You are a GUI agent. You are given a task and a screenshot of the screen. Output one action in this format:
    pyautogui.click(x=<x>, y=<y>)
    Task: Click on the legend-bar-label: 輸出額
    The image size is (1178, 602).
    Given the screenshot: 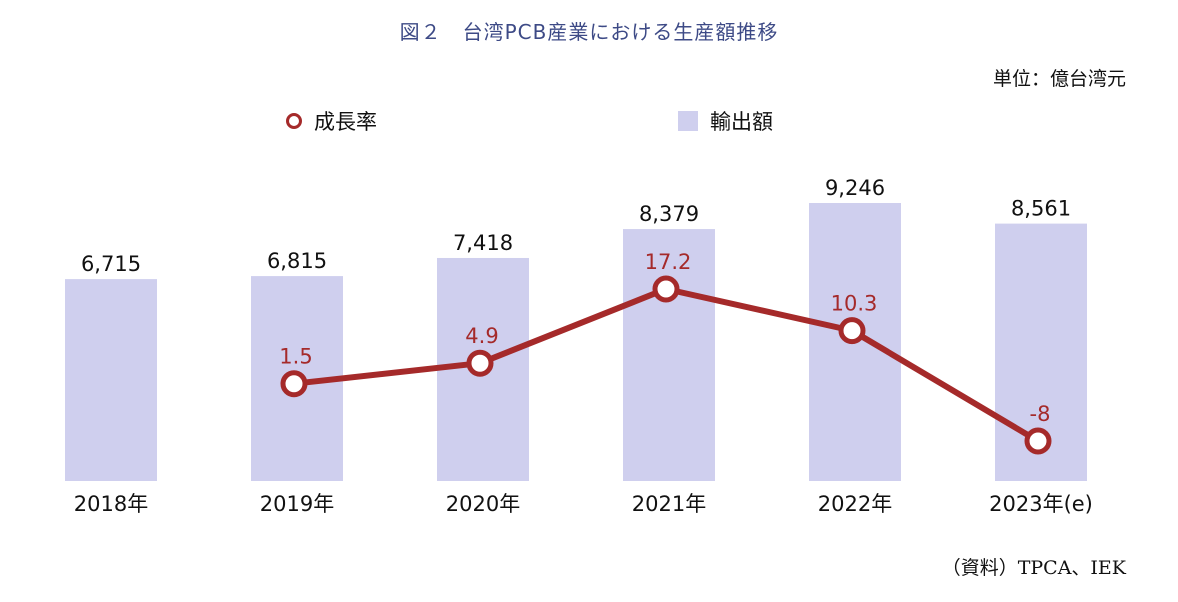 What is the action you would take?
    pyautogui.click(x=741, y=122)
    